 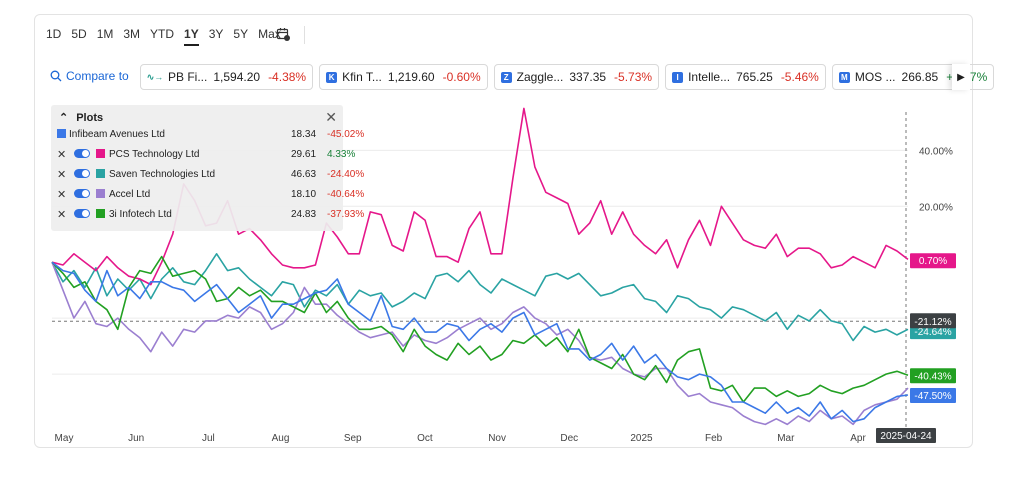 What do you see at coordinates (341, 154) in the screenshot?
I see `plot-change: 4.33%` at bounding box center [341, 154].